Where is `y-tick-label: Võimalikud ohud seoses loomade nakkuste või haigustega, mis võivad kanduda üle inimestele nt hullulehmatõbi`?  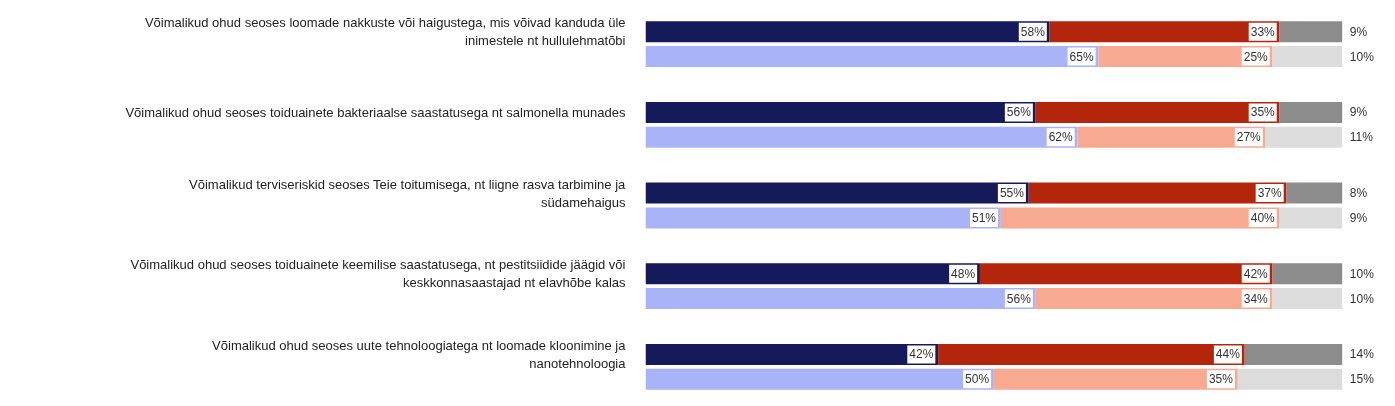
y-tick-label: Võimalikud ohud seoses loomade nakkuste või haigustega, mis võivad kanduda üle inimestele nt hullulehmatõbi is located at coordinates (385, 32).